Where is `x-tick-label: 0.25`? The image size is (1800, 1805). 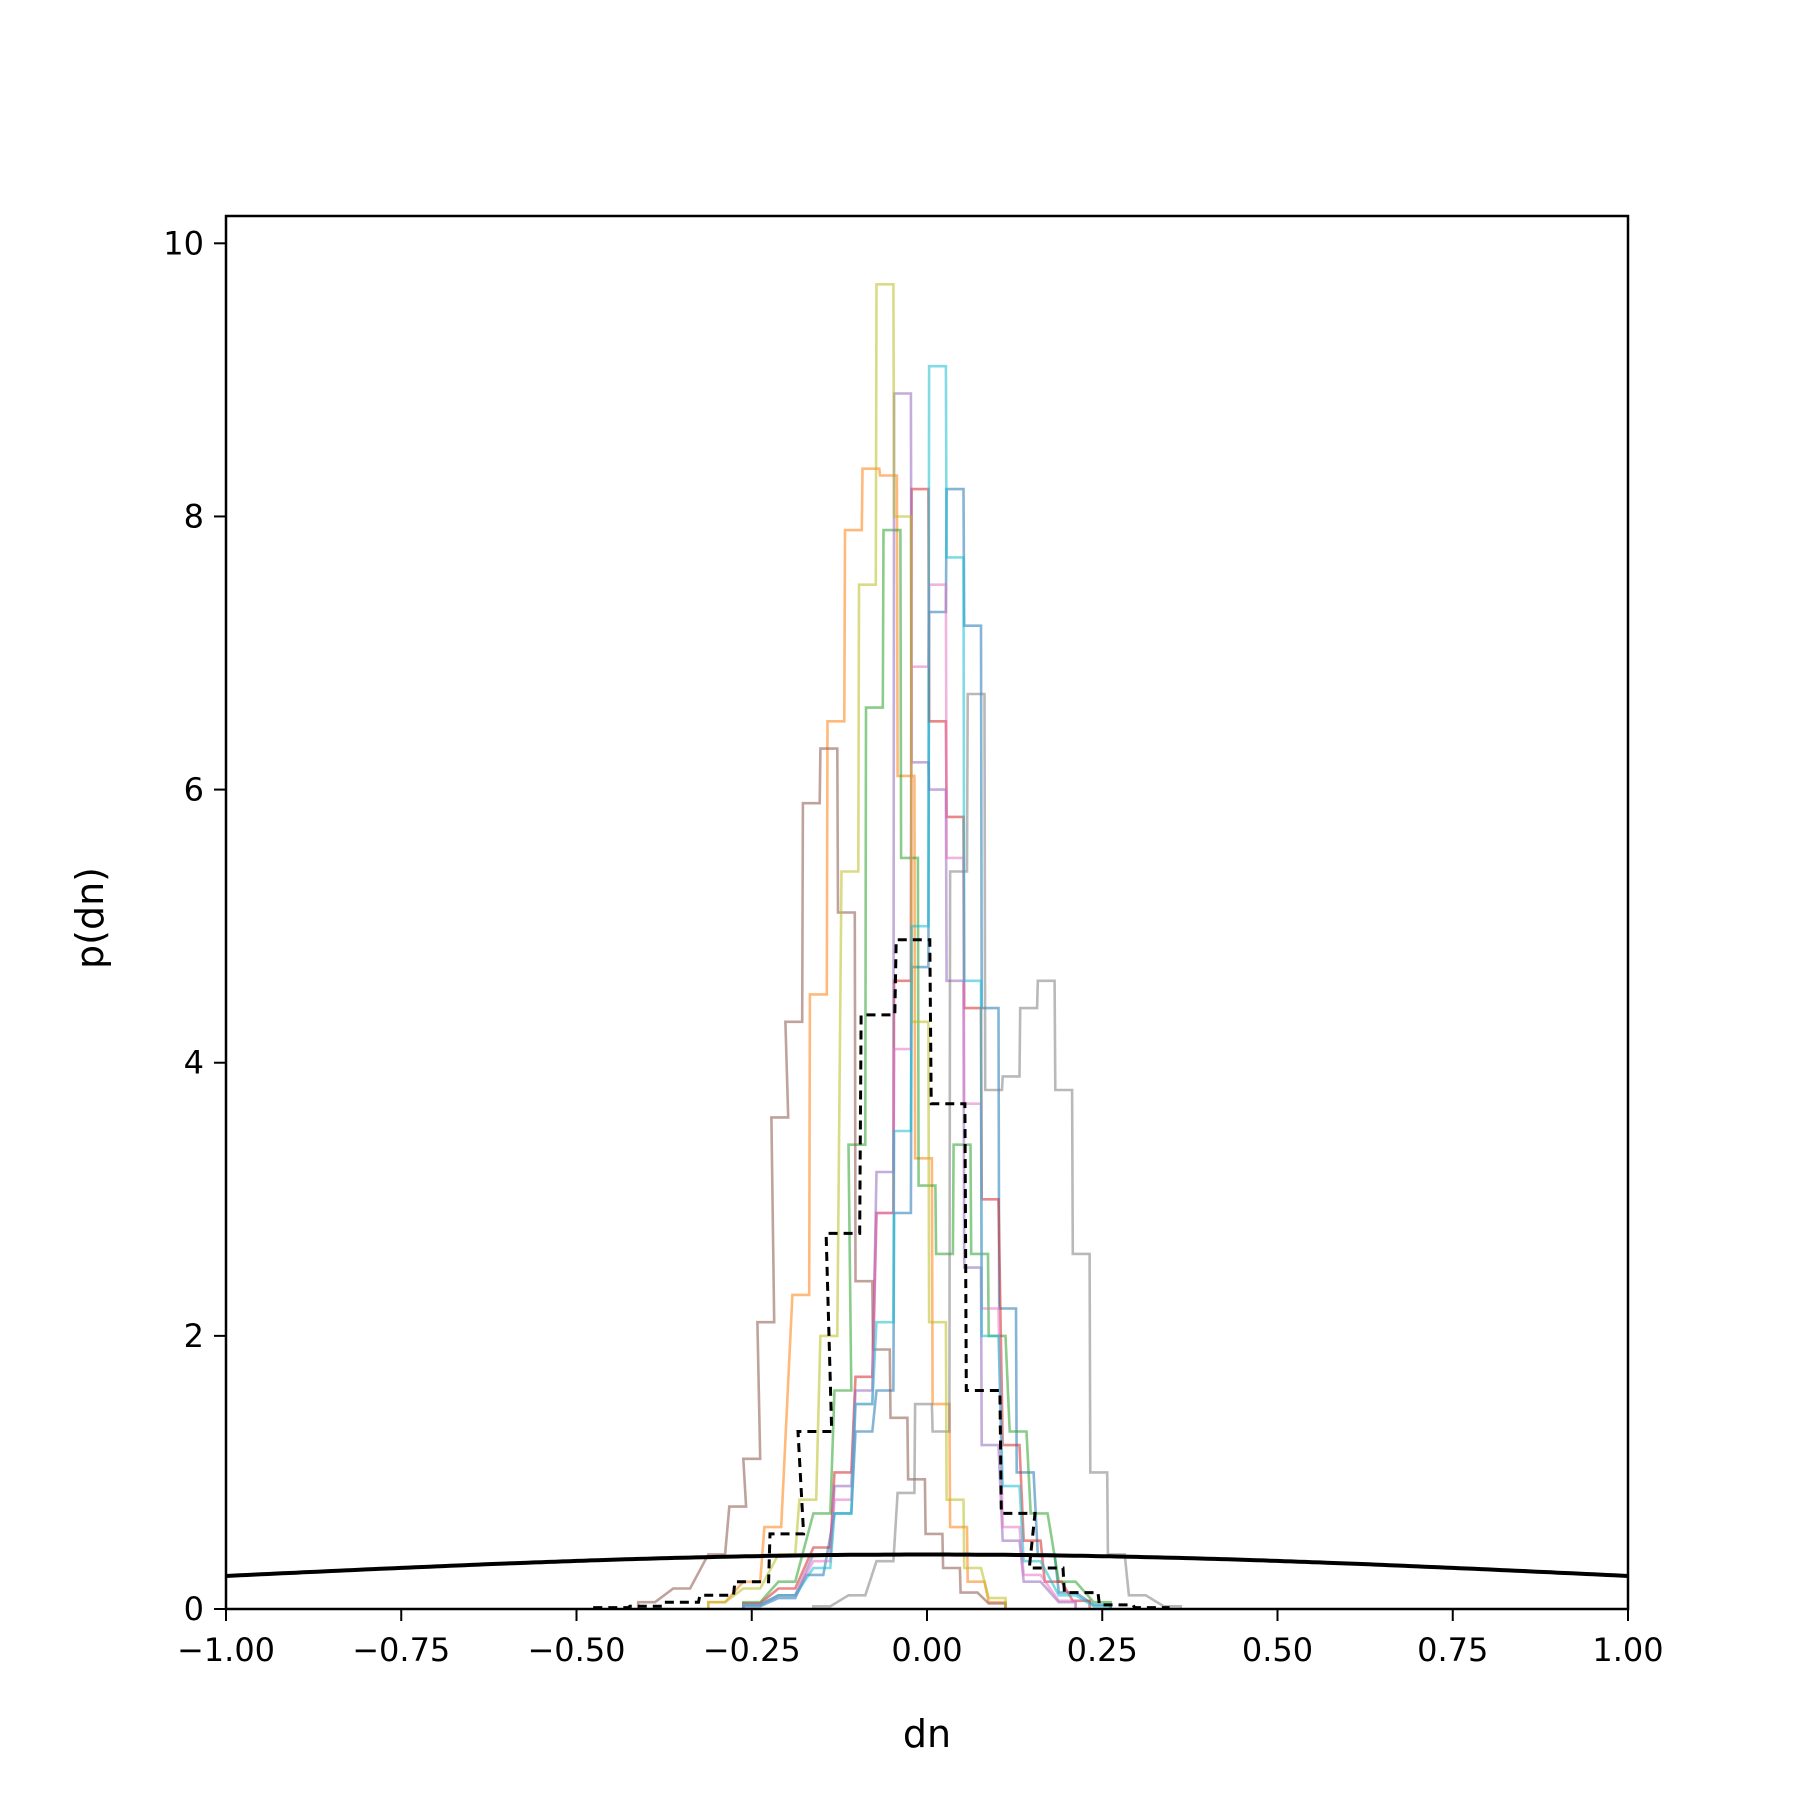
x-tick-label: 0.25 is located at coordinates (1102, 1650).